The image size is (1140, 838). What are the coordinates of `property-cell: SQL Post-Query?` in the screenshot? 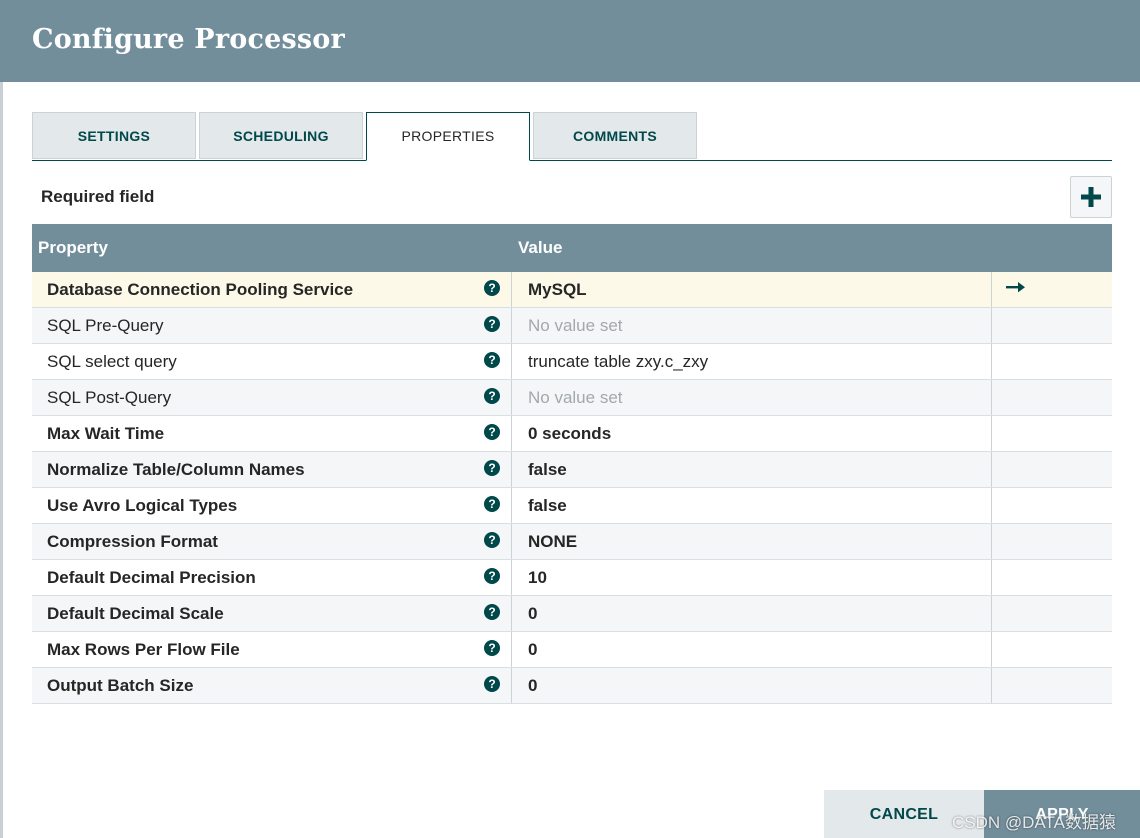 It's located at (272, 397).